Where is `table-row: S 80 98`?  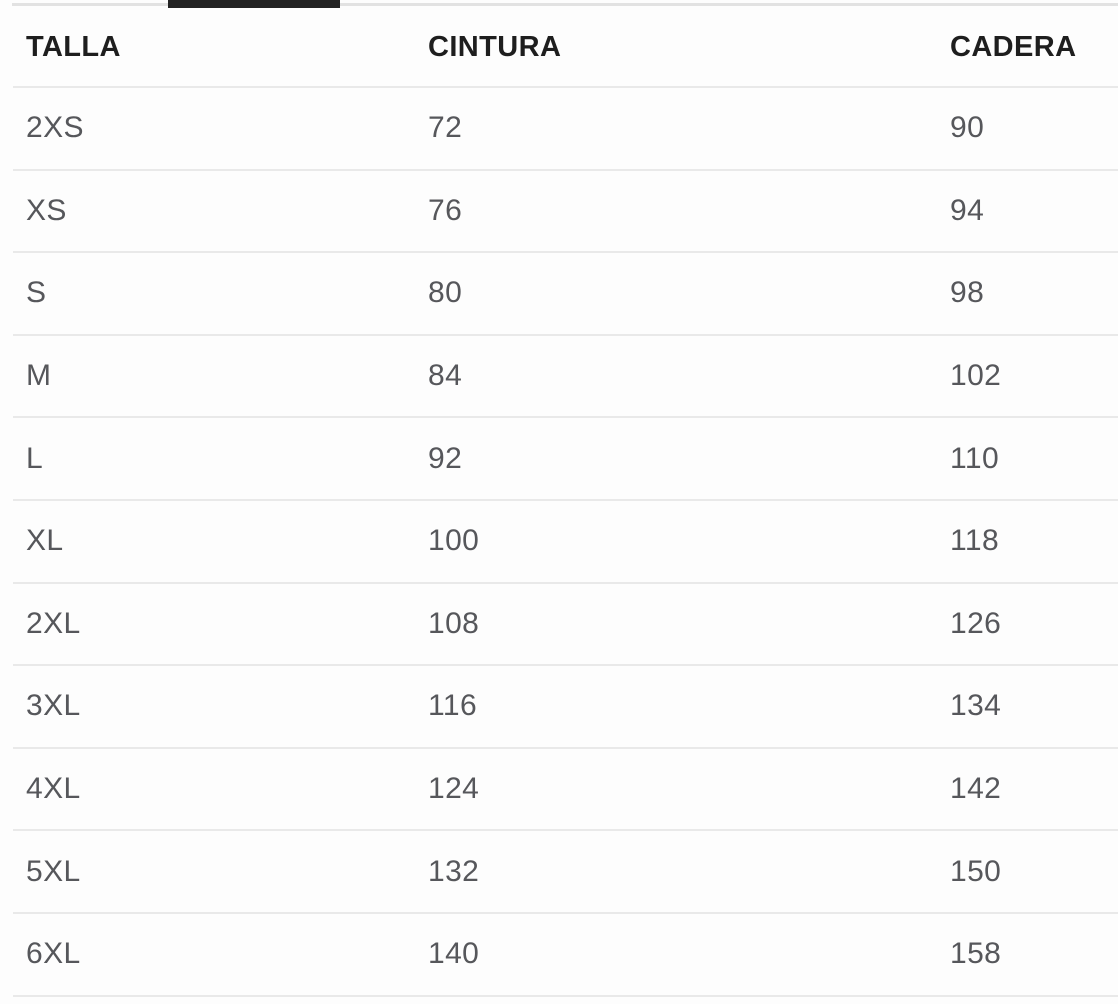
table-row: S 80 98 is located at coordinates (565, 294).